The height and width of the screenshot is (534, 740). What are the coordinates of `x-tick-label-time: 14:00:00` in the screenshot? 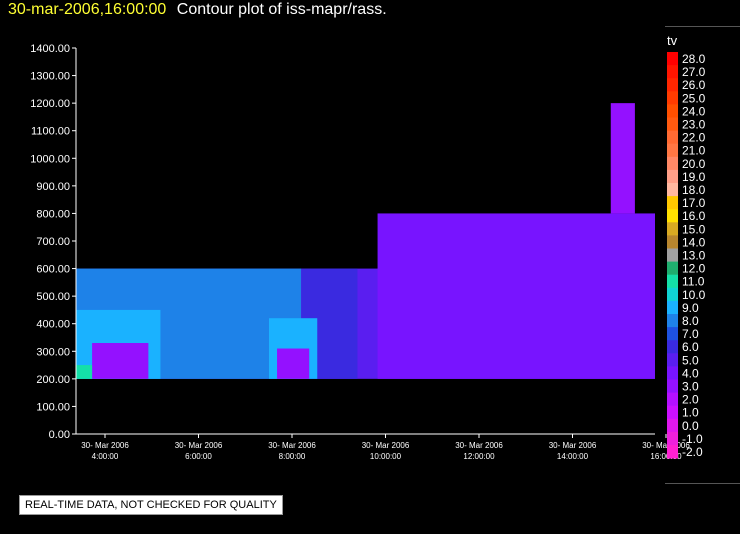 It's located at (573, 456).